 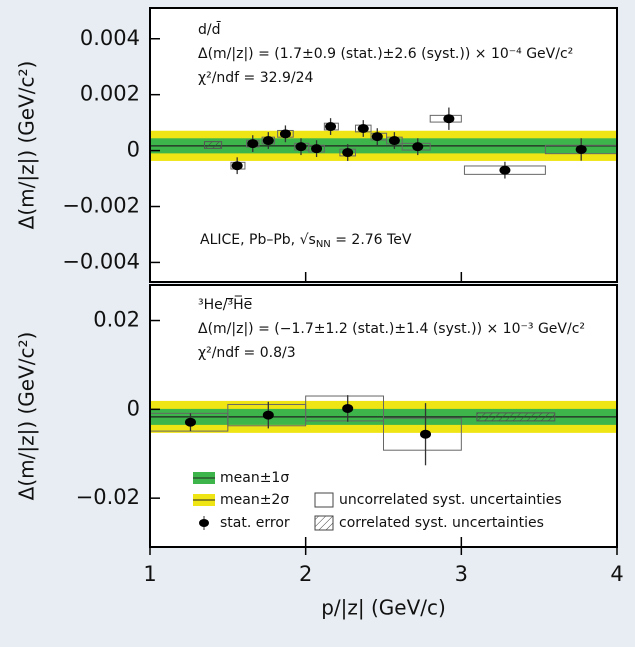 What do you see at coordinates (225, 304) in the screenshot?
I see `annotation: ³He/³̅H̅e̅` at bounding box center [225, 304].